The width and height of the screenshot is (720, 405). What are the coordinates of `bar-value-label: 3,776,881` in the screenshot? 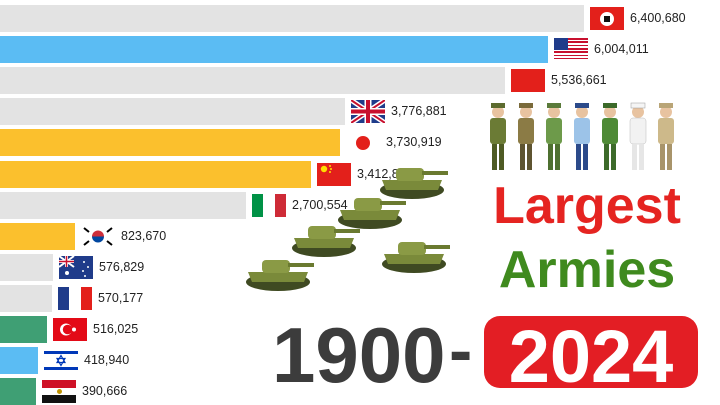 It's located at (419, 111).